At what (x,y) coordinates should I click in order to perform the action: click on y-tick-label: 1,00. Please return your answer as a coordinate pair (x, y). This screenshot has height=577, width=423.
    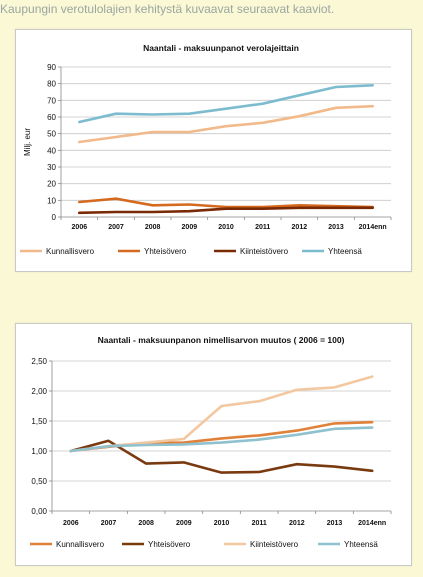
    Looking at the image, I should click on (39, 451).